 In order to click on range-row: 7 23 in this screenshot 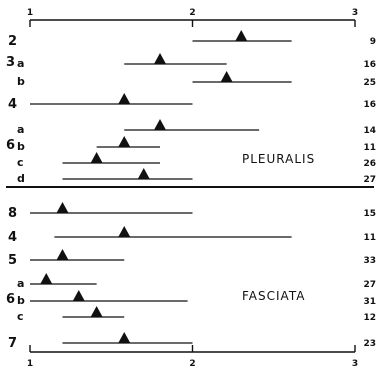, I will do `click(192, 341)`.